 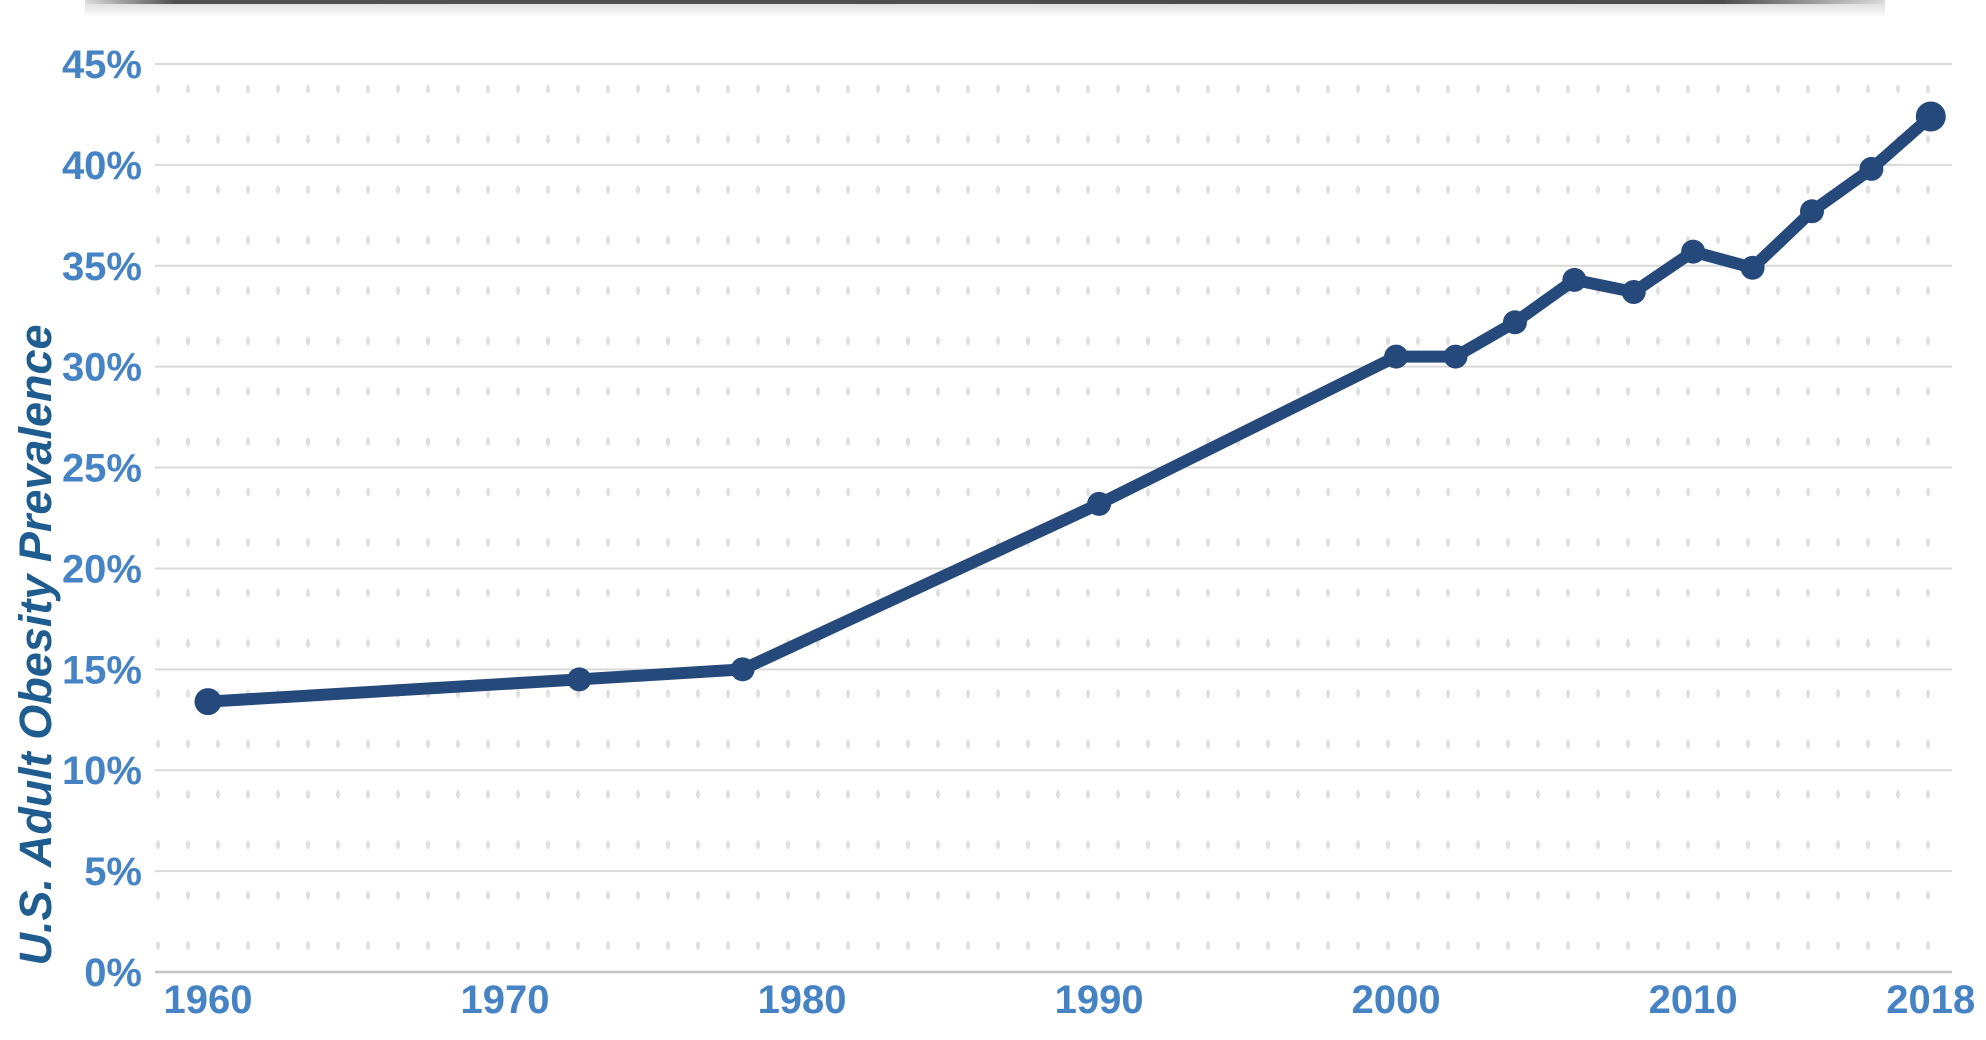 I want to click on y-tick-label-0%: 0%, so click(x=113, y=973).